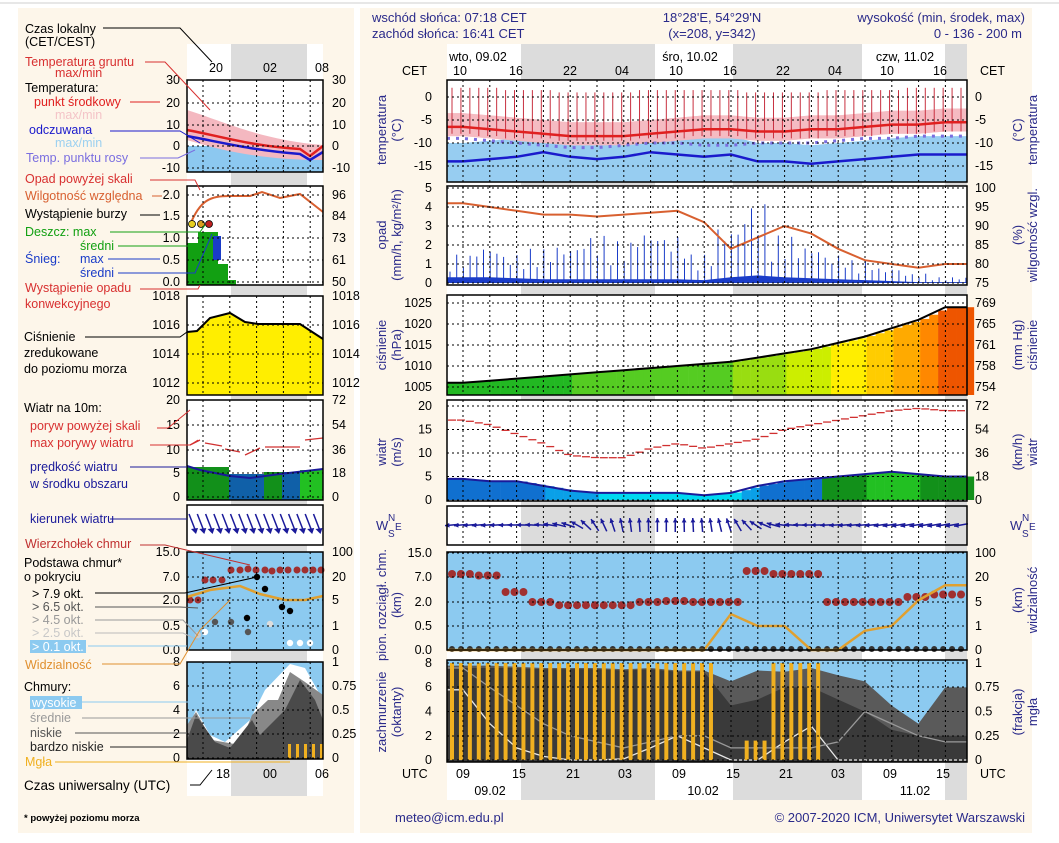 The image size is (1059, 843). Describe the element at coordinates (290, 611) in the screenshot. I see `legend-cloud-base-dot` at that location.